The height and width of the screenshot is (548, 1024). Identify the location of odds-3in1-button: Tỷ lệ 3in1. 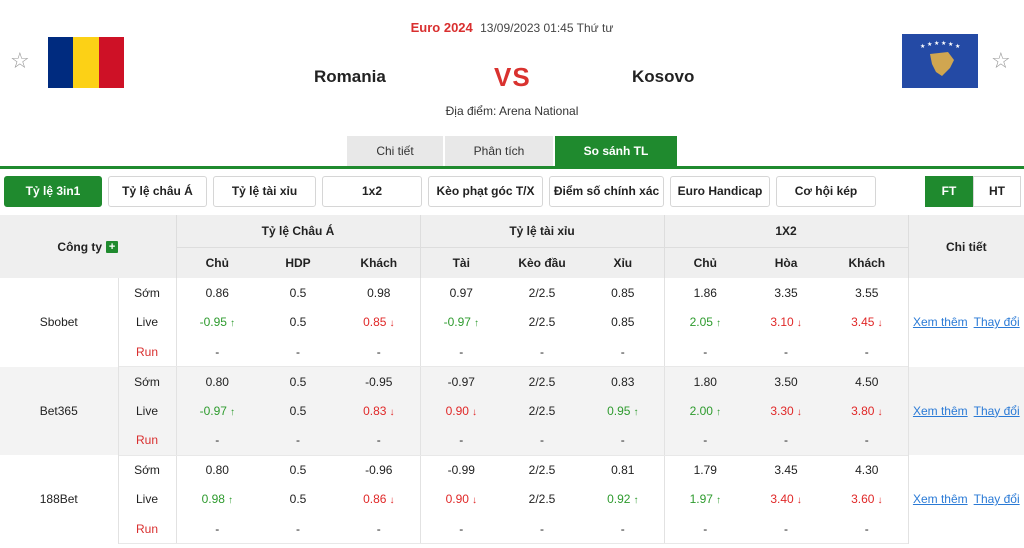
(53, 191).